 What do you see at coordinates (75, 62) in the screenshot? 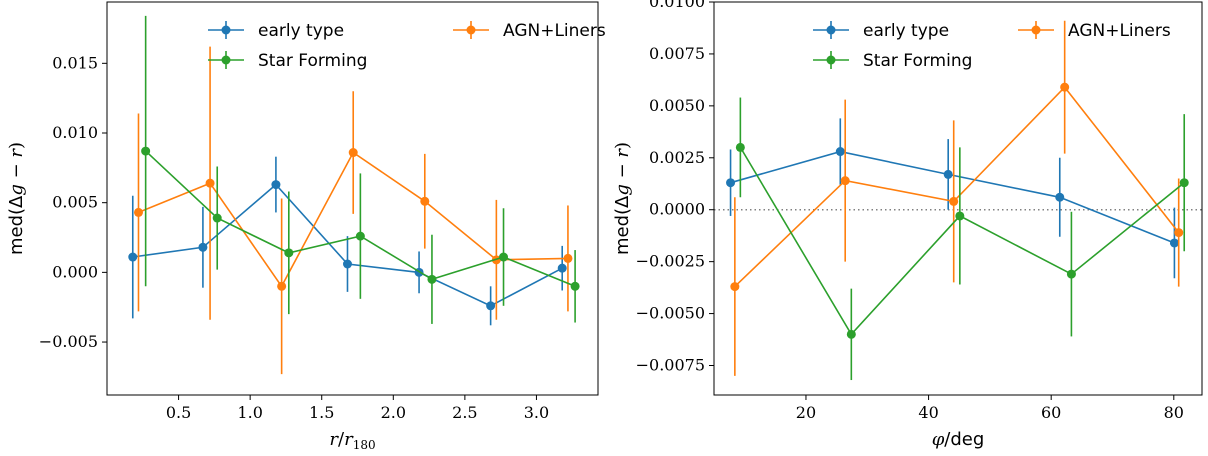
I see `y-tick-label: 0.015` at bounding box center [75, 62].